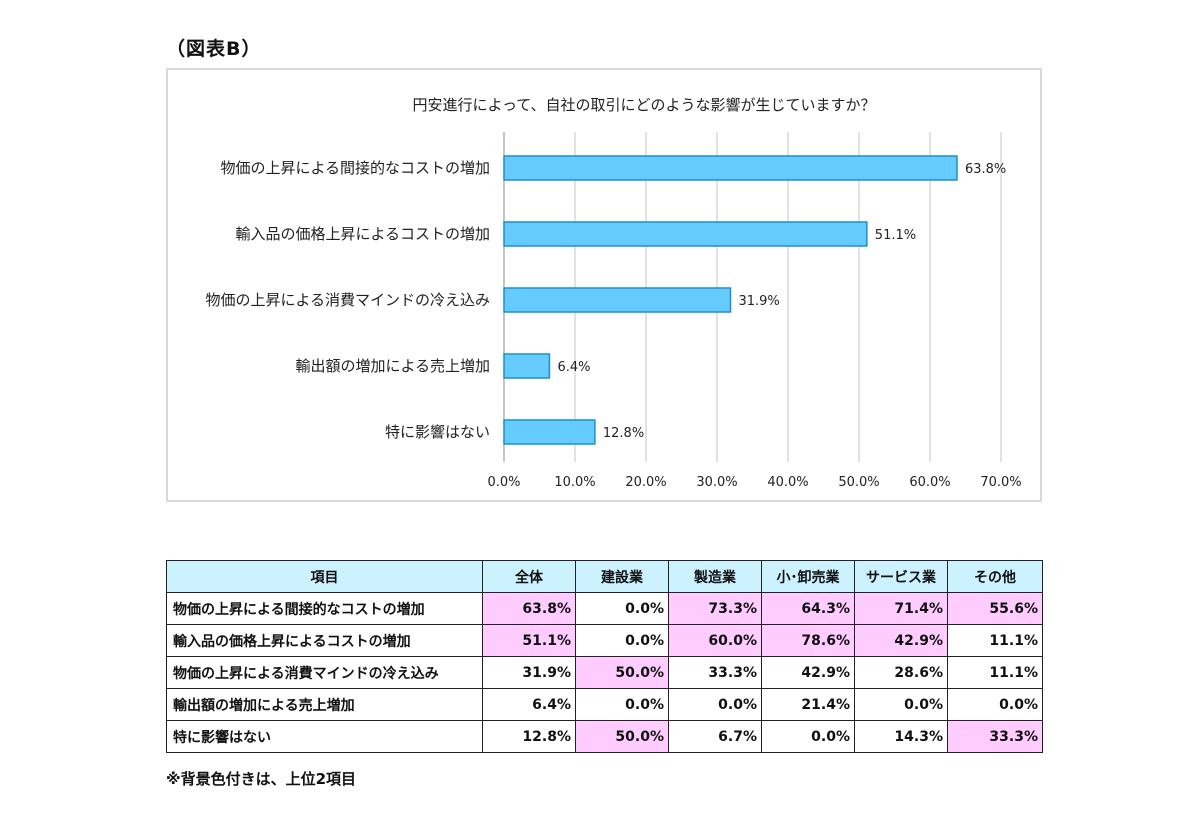 The width and height of the screenshot is (1200, 817). Describe the element at coordinates (781, 301) in the screenshot. I see `data-labels: 63.8% 51.1% 31.9% 6.4% 12.8%` at that location.